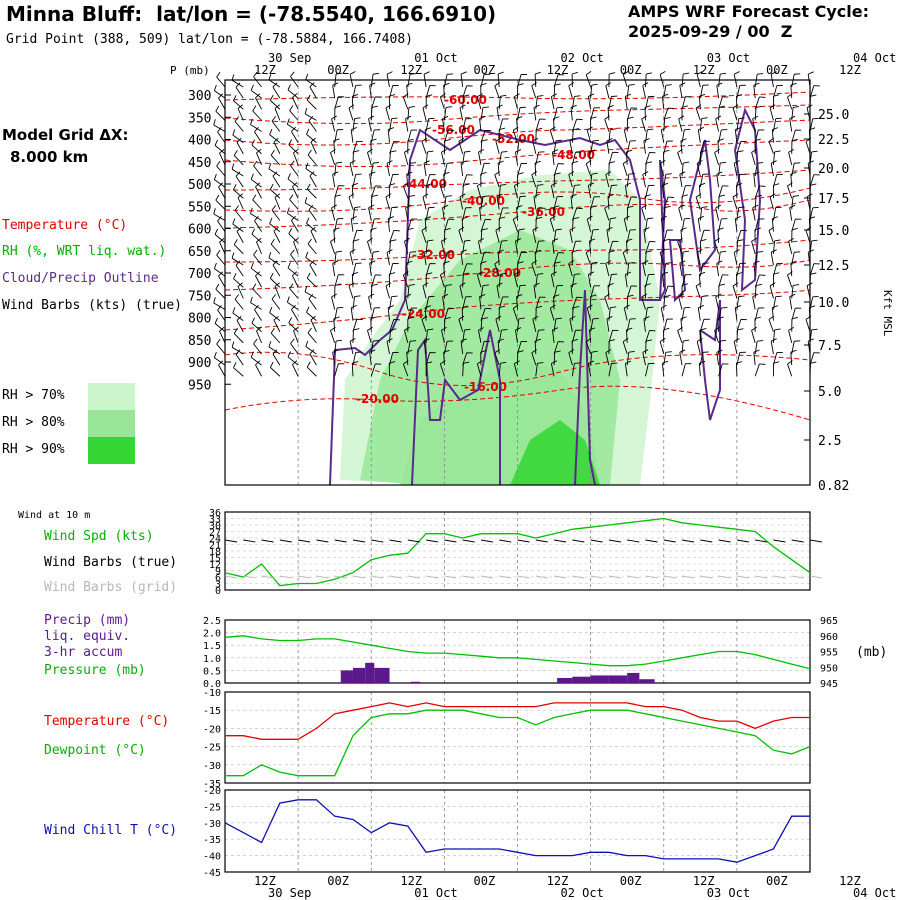 The image size is (900, 900). Describe the element at coordinates (517, 721) in the screenshot. I see `temperature-line` at that location.